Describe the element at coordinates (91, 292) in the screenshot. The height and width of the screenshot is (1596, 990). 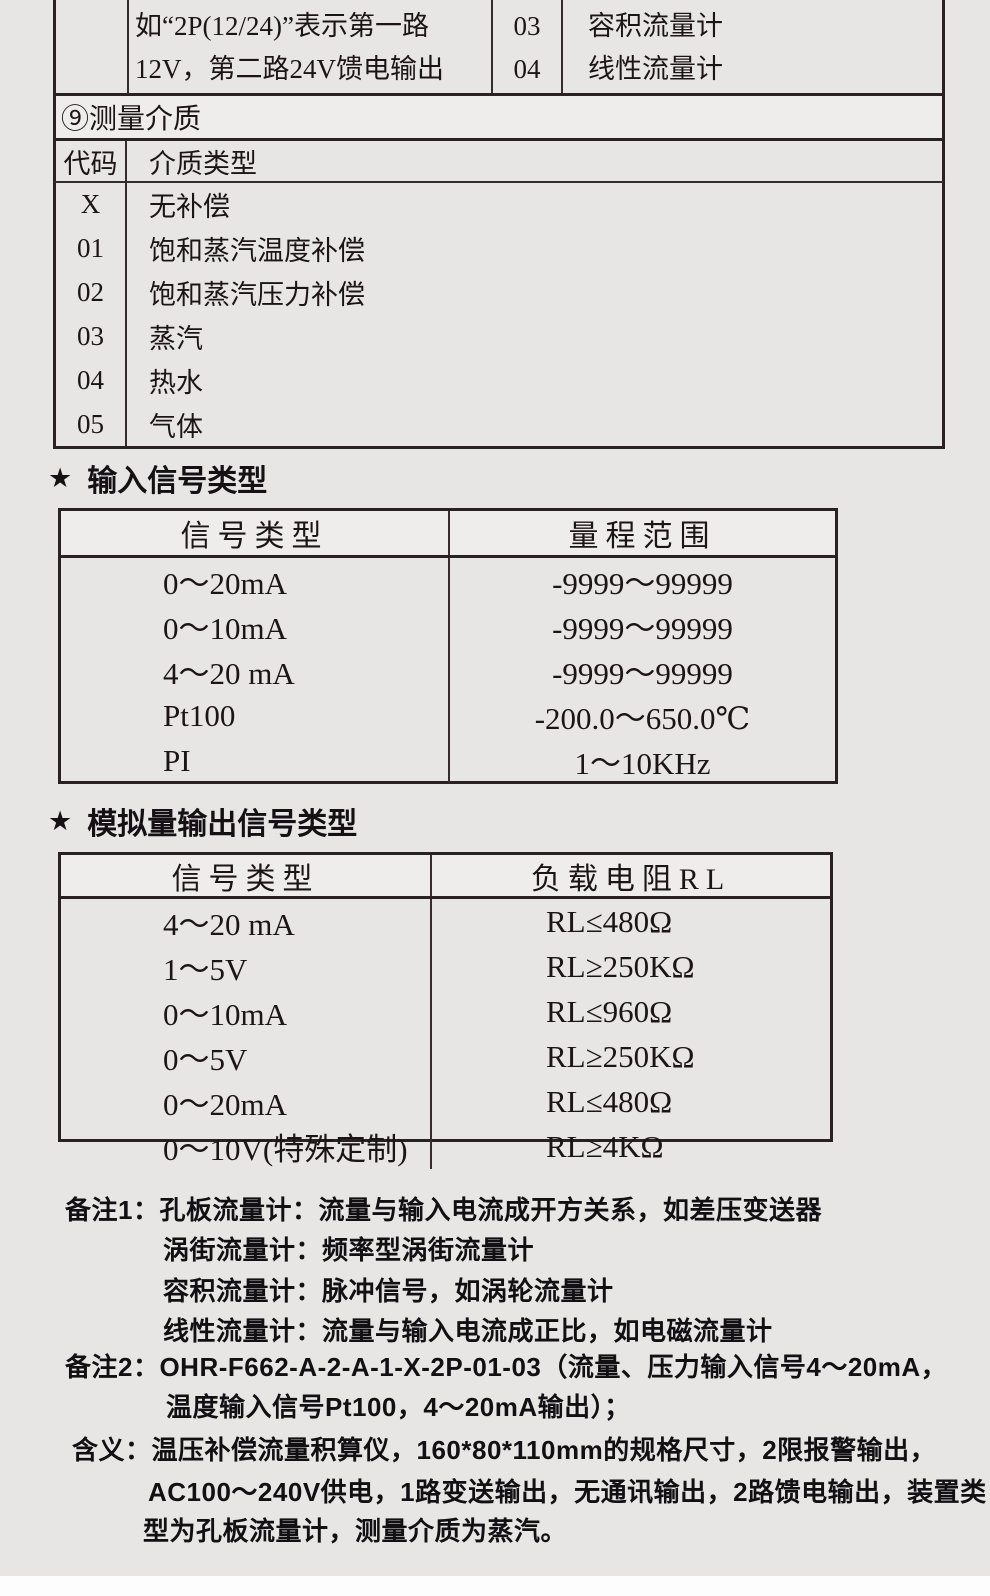
I see `medium-code: 02` at that location.